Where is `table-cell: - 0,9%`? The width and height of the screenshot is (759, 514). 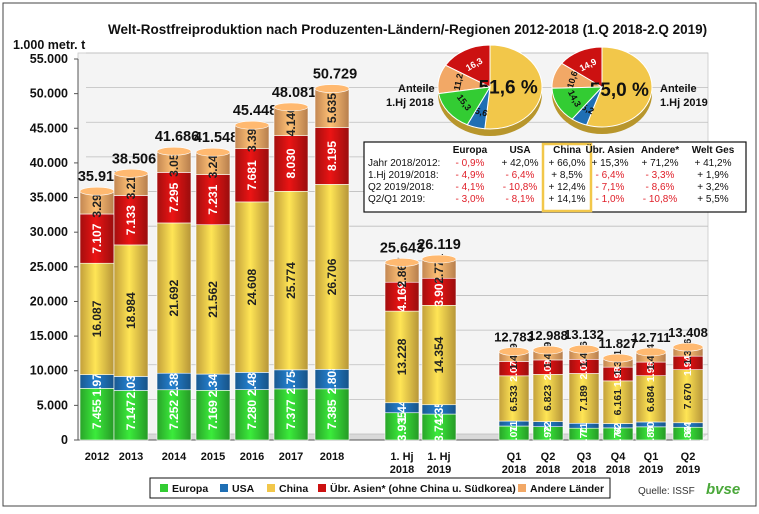 table-cell: - 0,9% is located at coordinates (470, 163).